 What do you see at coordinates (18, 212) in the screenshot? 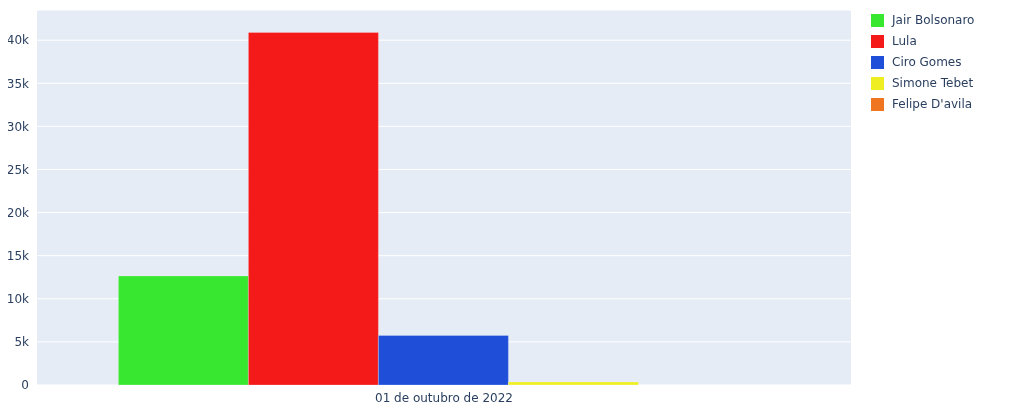
I see `y-tick-label: 20k` at bounding box center [18, 212].